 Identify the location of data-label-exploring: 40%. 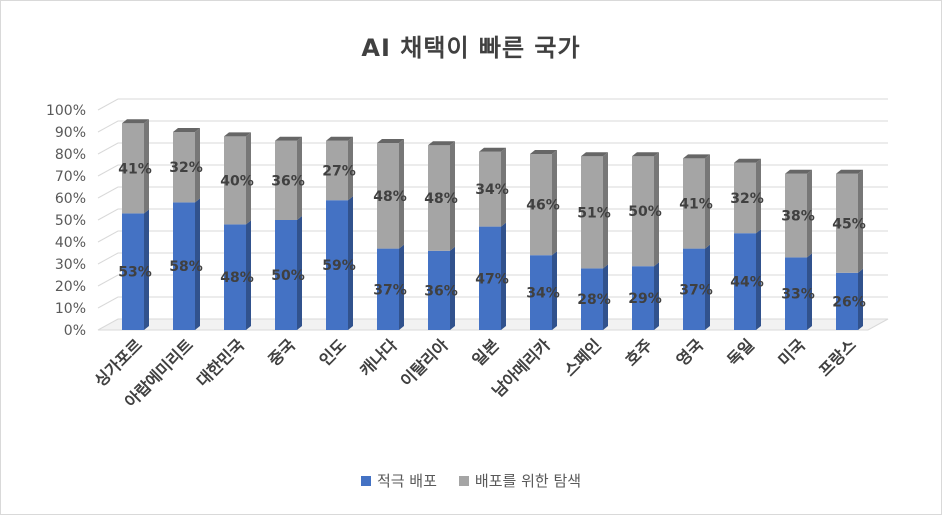
(237, 181).